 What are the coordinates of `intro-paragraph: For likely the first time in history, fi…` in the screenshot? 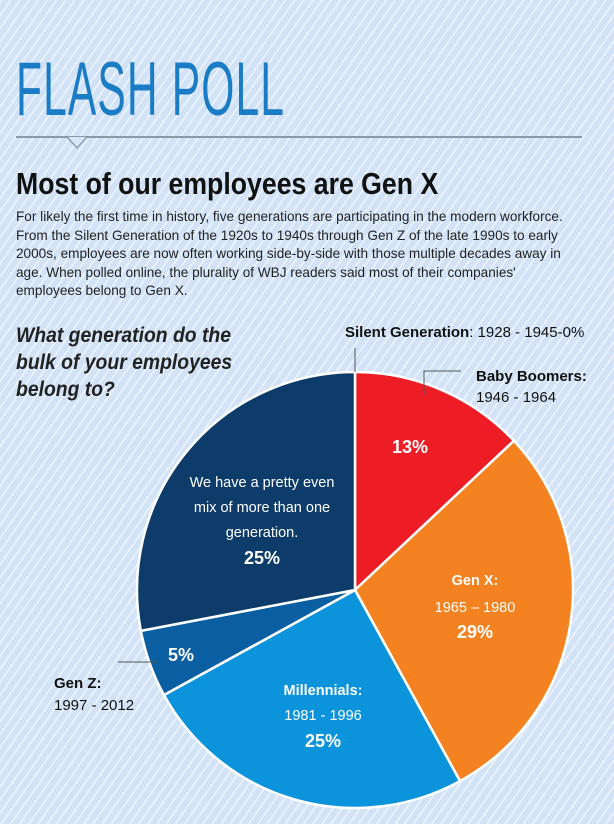 It's located at (289, 254).